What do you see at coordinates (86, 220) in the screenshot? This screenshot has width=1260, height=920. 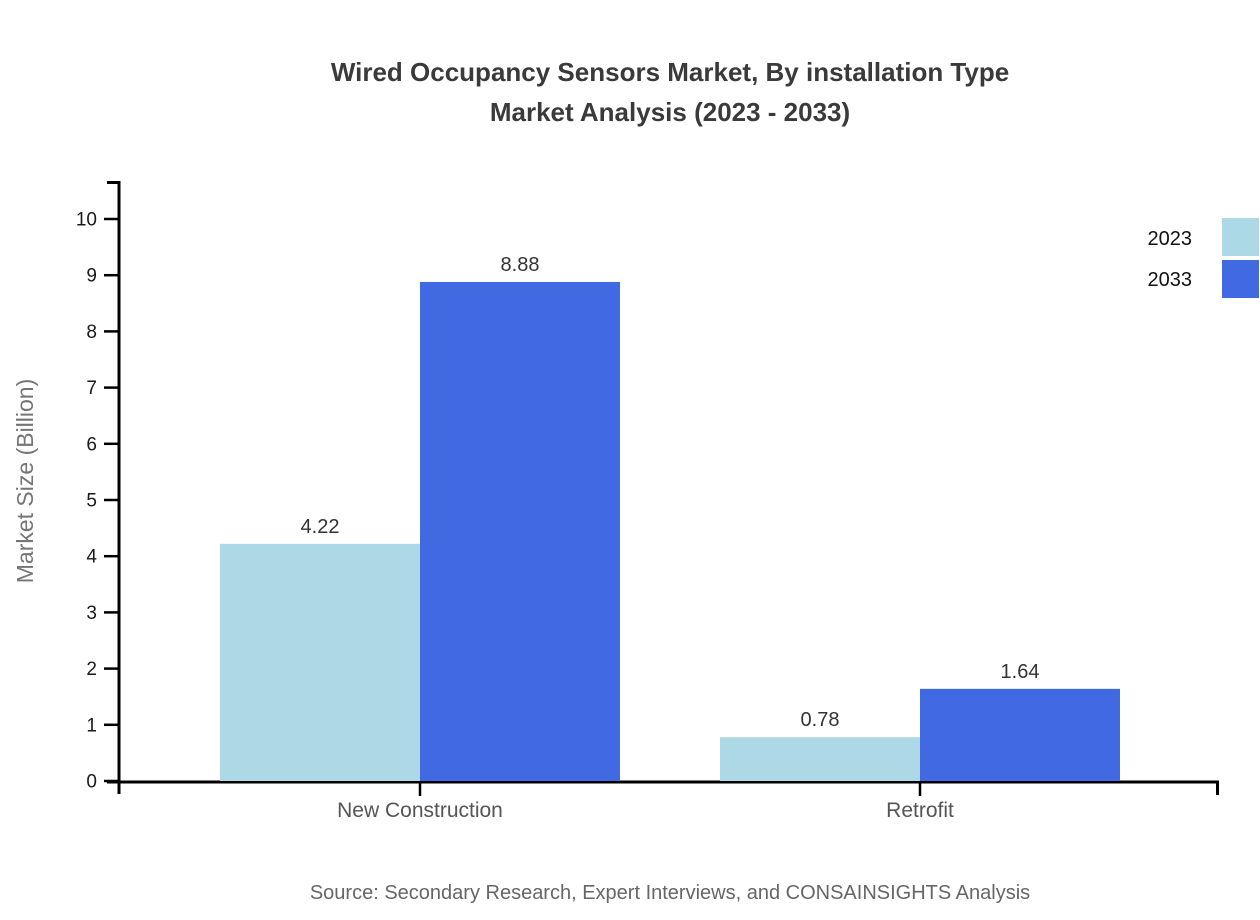 I see `y-tick-label-10: 10` at bounding box center [86, 220].